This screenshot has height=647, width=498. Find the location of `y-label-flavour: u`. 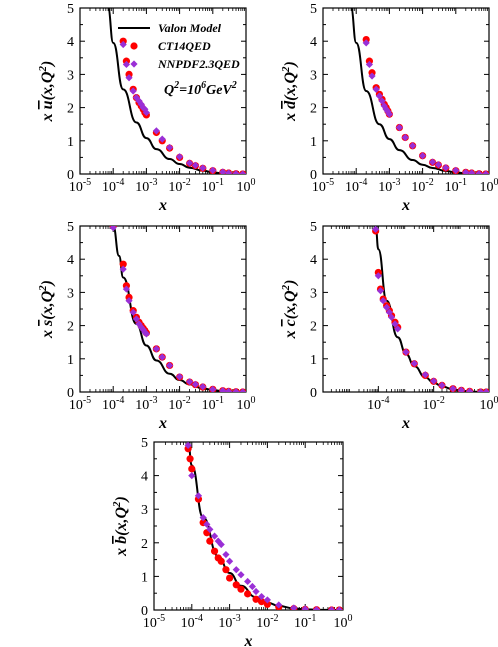

y-label-flavour: u is located at coordinates (47, 104).